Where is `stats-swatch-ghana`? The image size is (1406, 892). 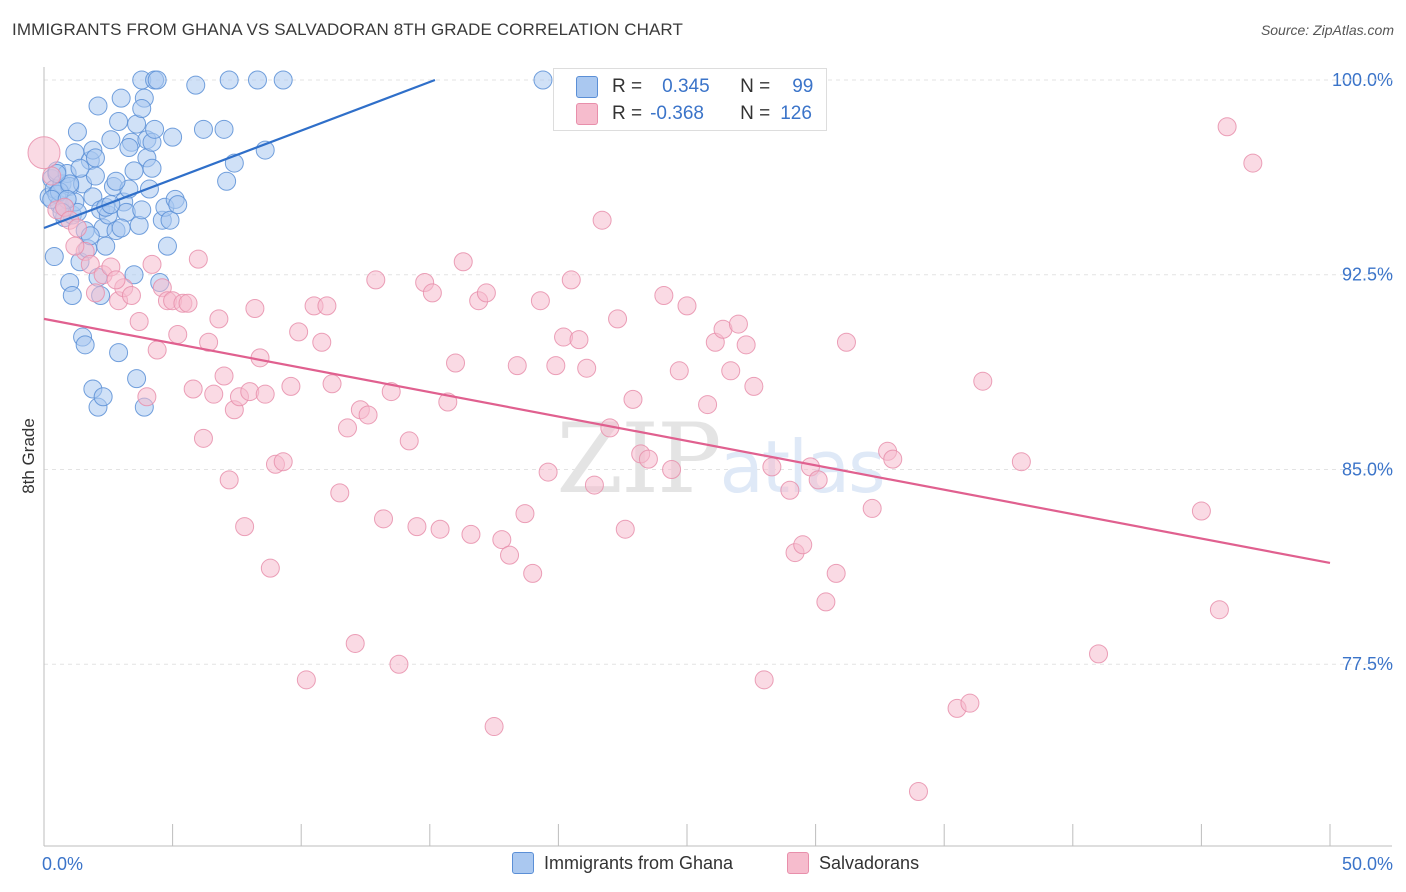
stats-swatch-ghana is located at coordinates (587, 87).